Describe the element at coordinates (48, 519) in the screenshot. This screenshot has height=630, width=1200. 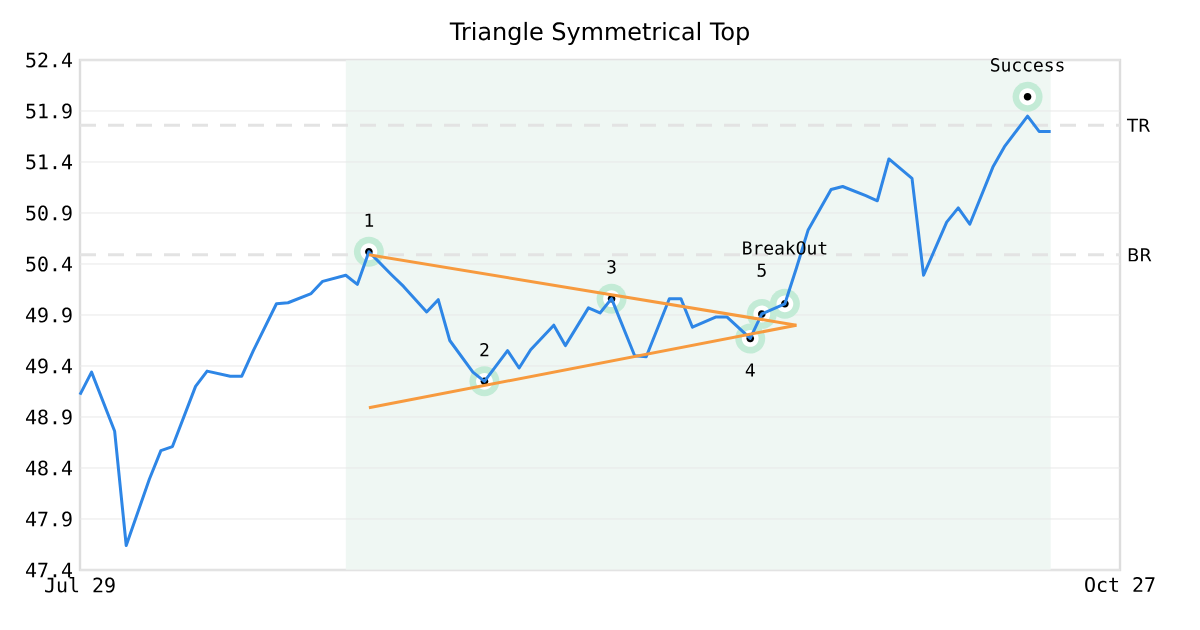
I see `y-tick-label: 47.9` at that location.